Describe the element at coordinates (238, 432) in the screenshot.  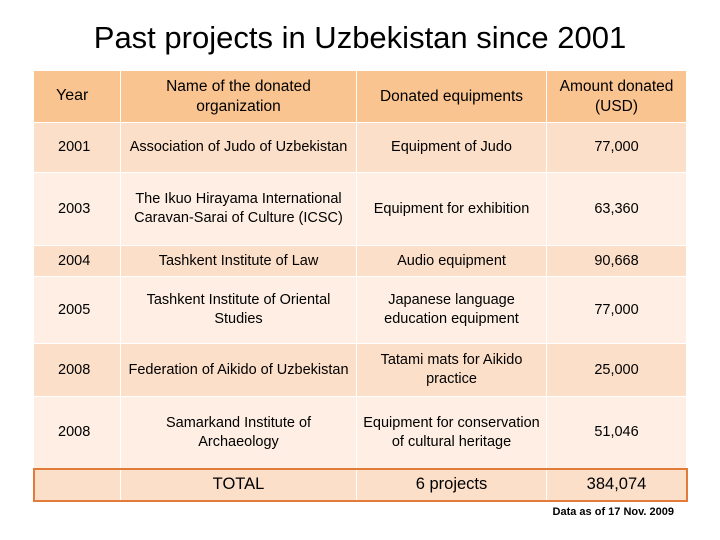
I see `cell-organization: Samarkand Institute of Archaeology` at that location.